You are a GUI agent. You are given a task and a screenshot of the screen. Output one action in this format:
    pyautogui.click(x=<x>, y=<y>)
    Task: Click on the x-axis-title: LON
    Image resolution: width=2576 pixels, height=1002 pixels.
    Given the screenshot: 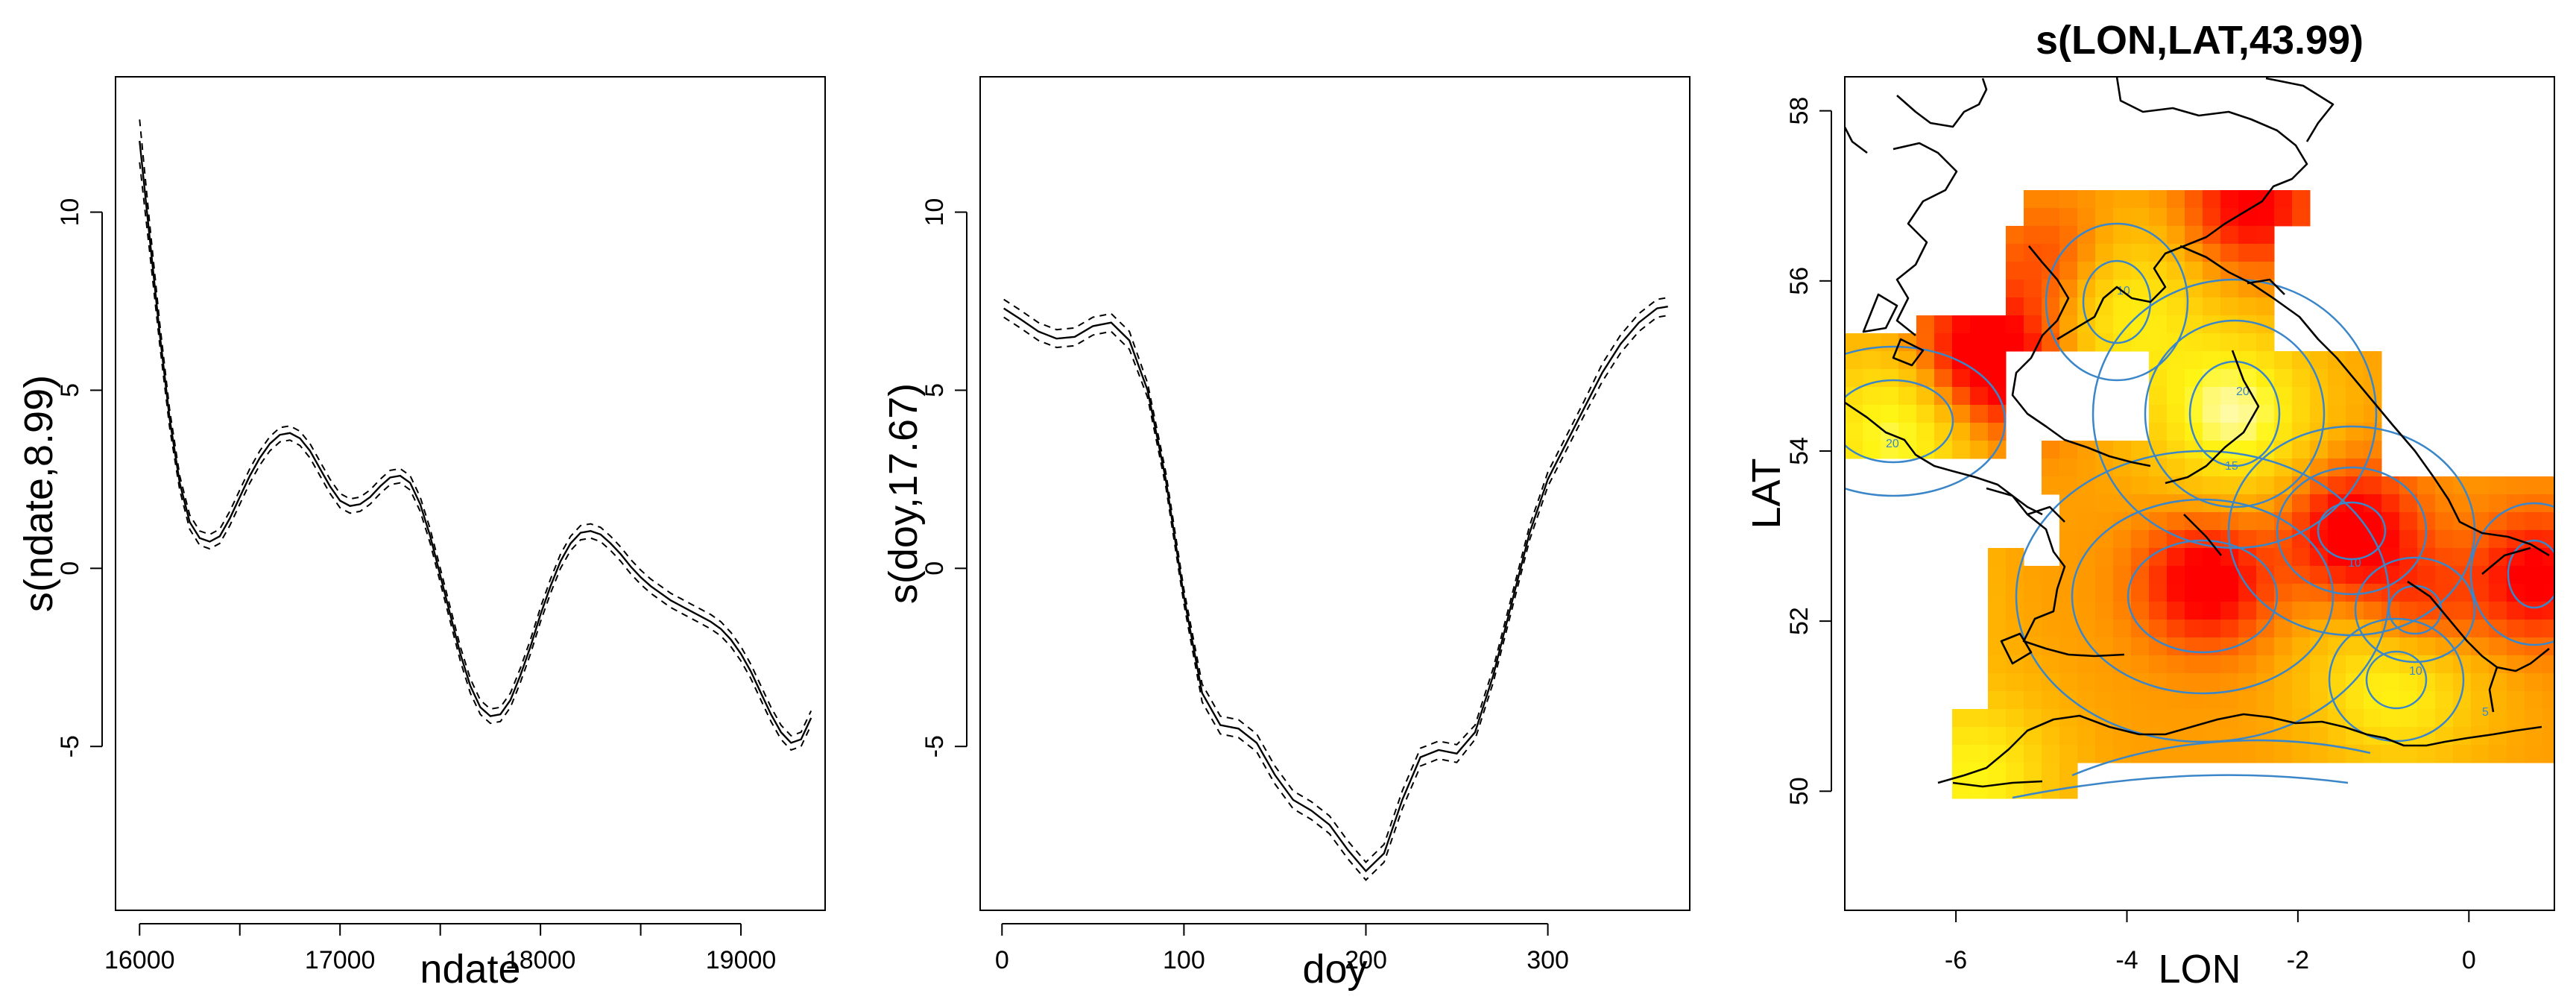 What is the action you would take?
    pyautogui.click(x=2199, y=969)
    